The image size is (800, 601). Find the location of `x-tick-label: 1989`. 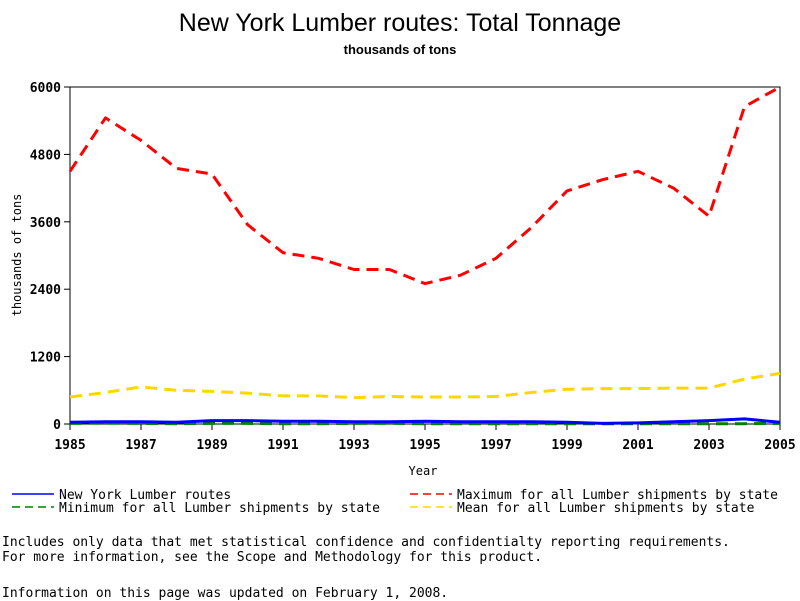

x-tick-label: 1989 is located at coordinates (211, 445).